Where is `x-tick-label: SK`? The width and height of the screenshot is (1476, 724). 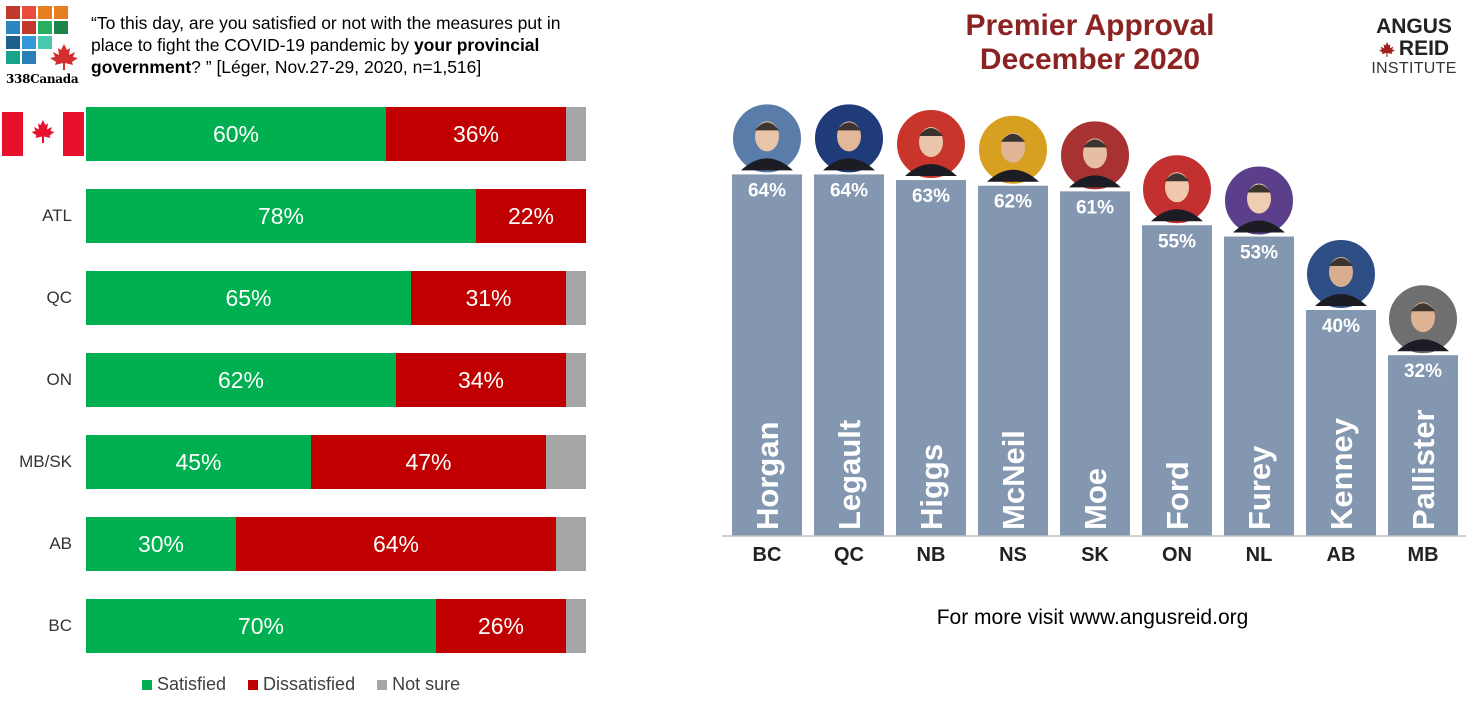
x-tick-label: SK is located at coordinates (1095, 555).